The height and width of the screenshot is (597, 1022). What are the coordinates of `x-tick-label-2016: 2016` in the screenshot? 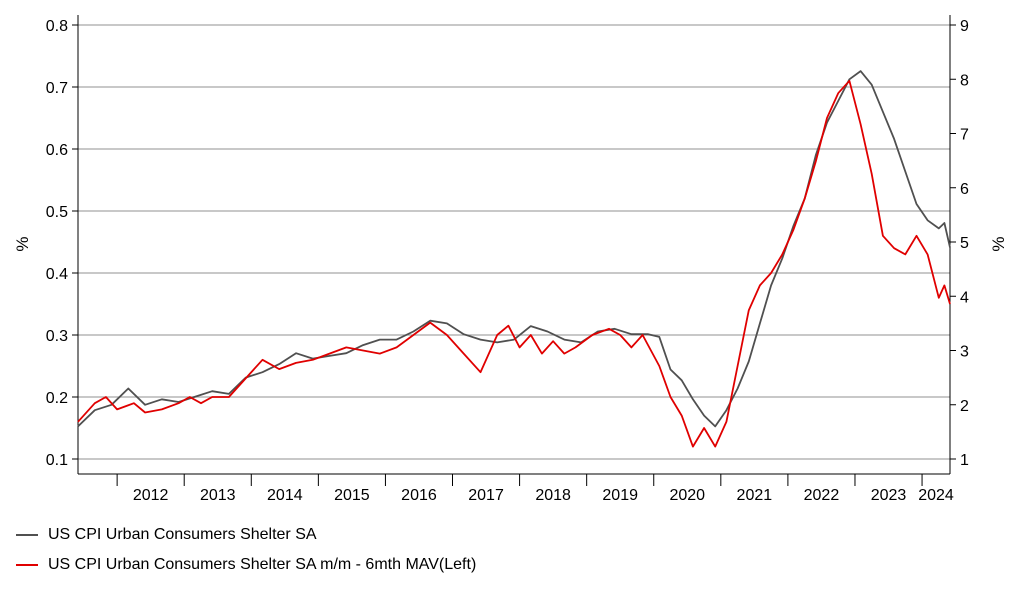 It's located at (419, 495).